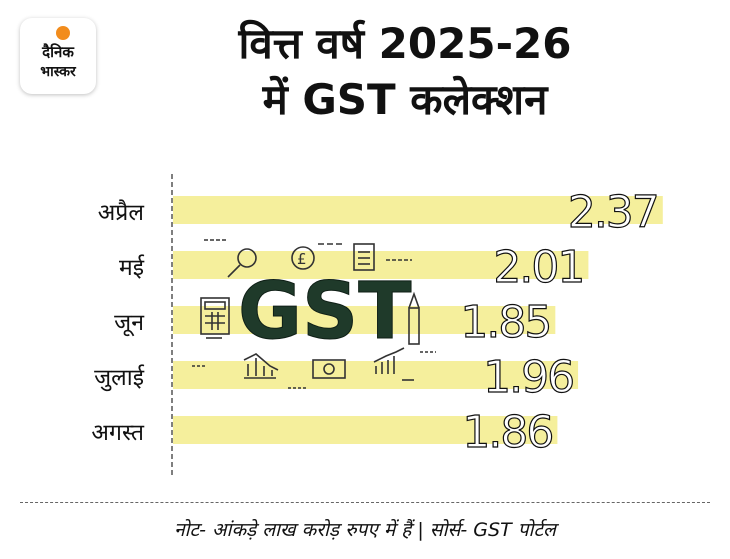 The height and width of the screenshot is (559, 730). What do you see at coordinates (364, 257) in the screenshot?
I see `document-icon` at bounding box center [364, 257].